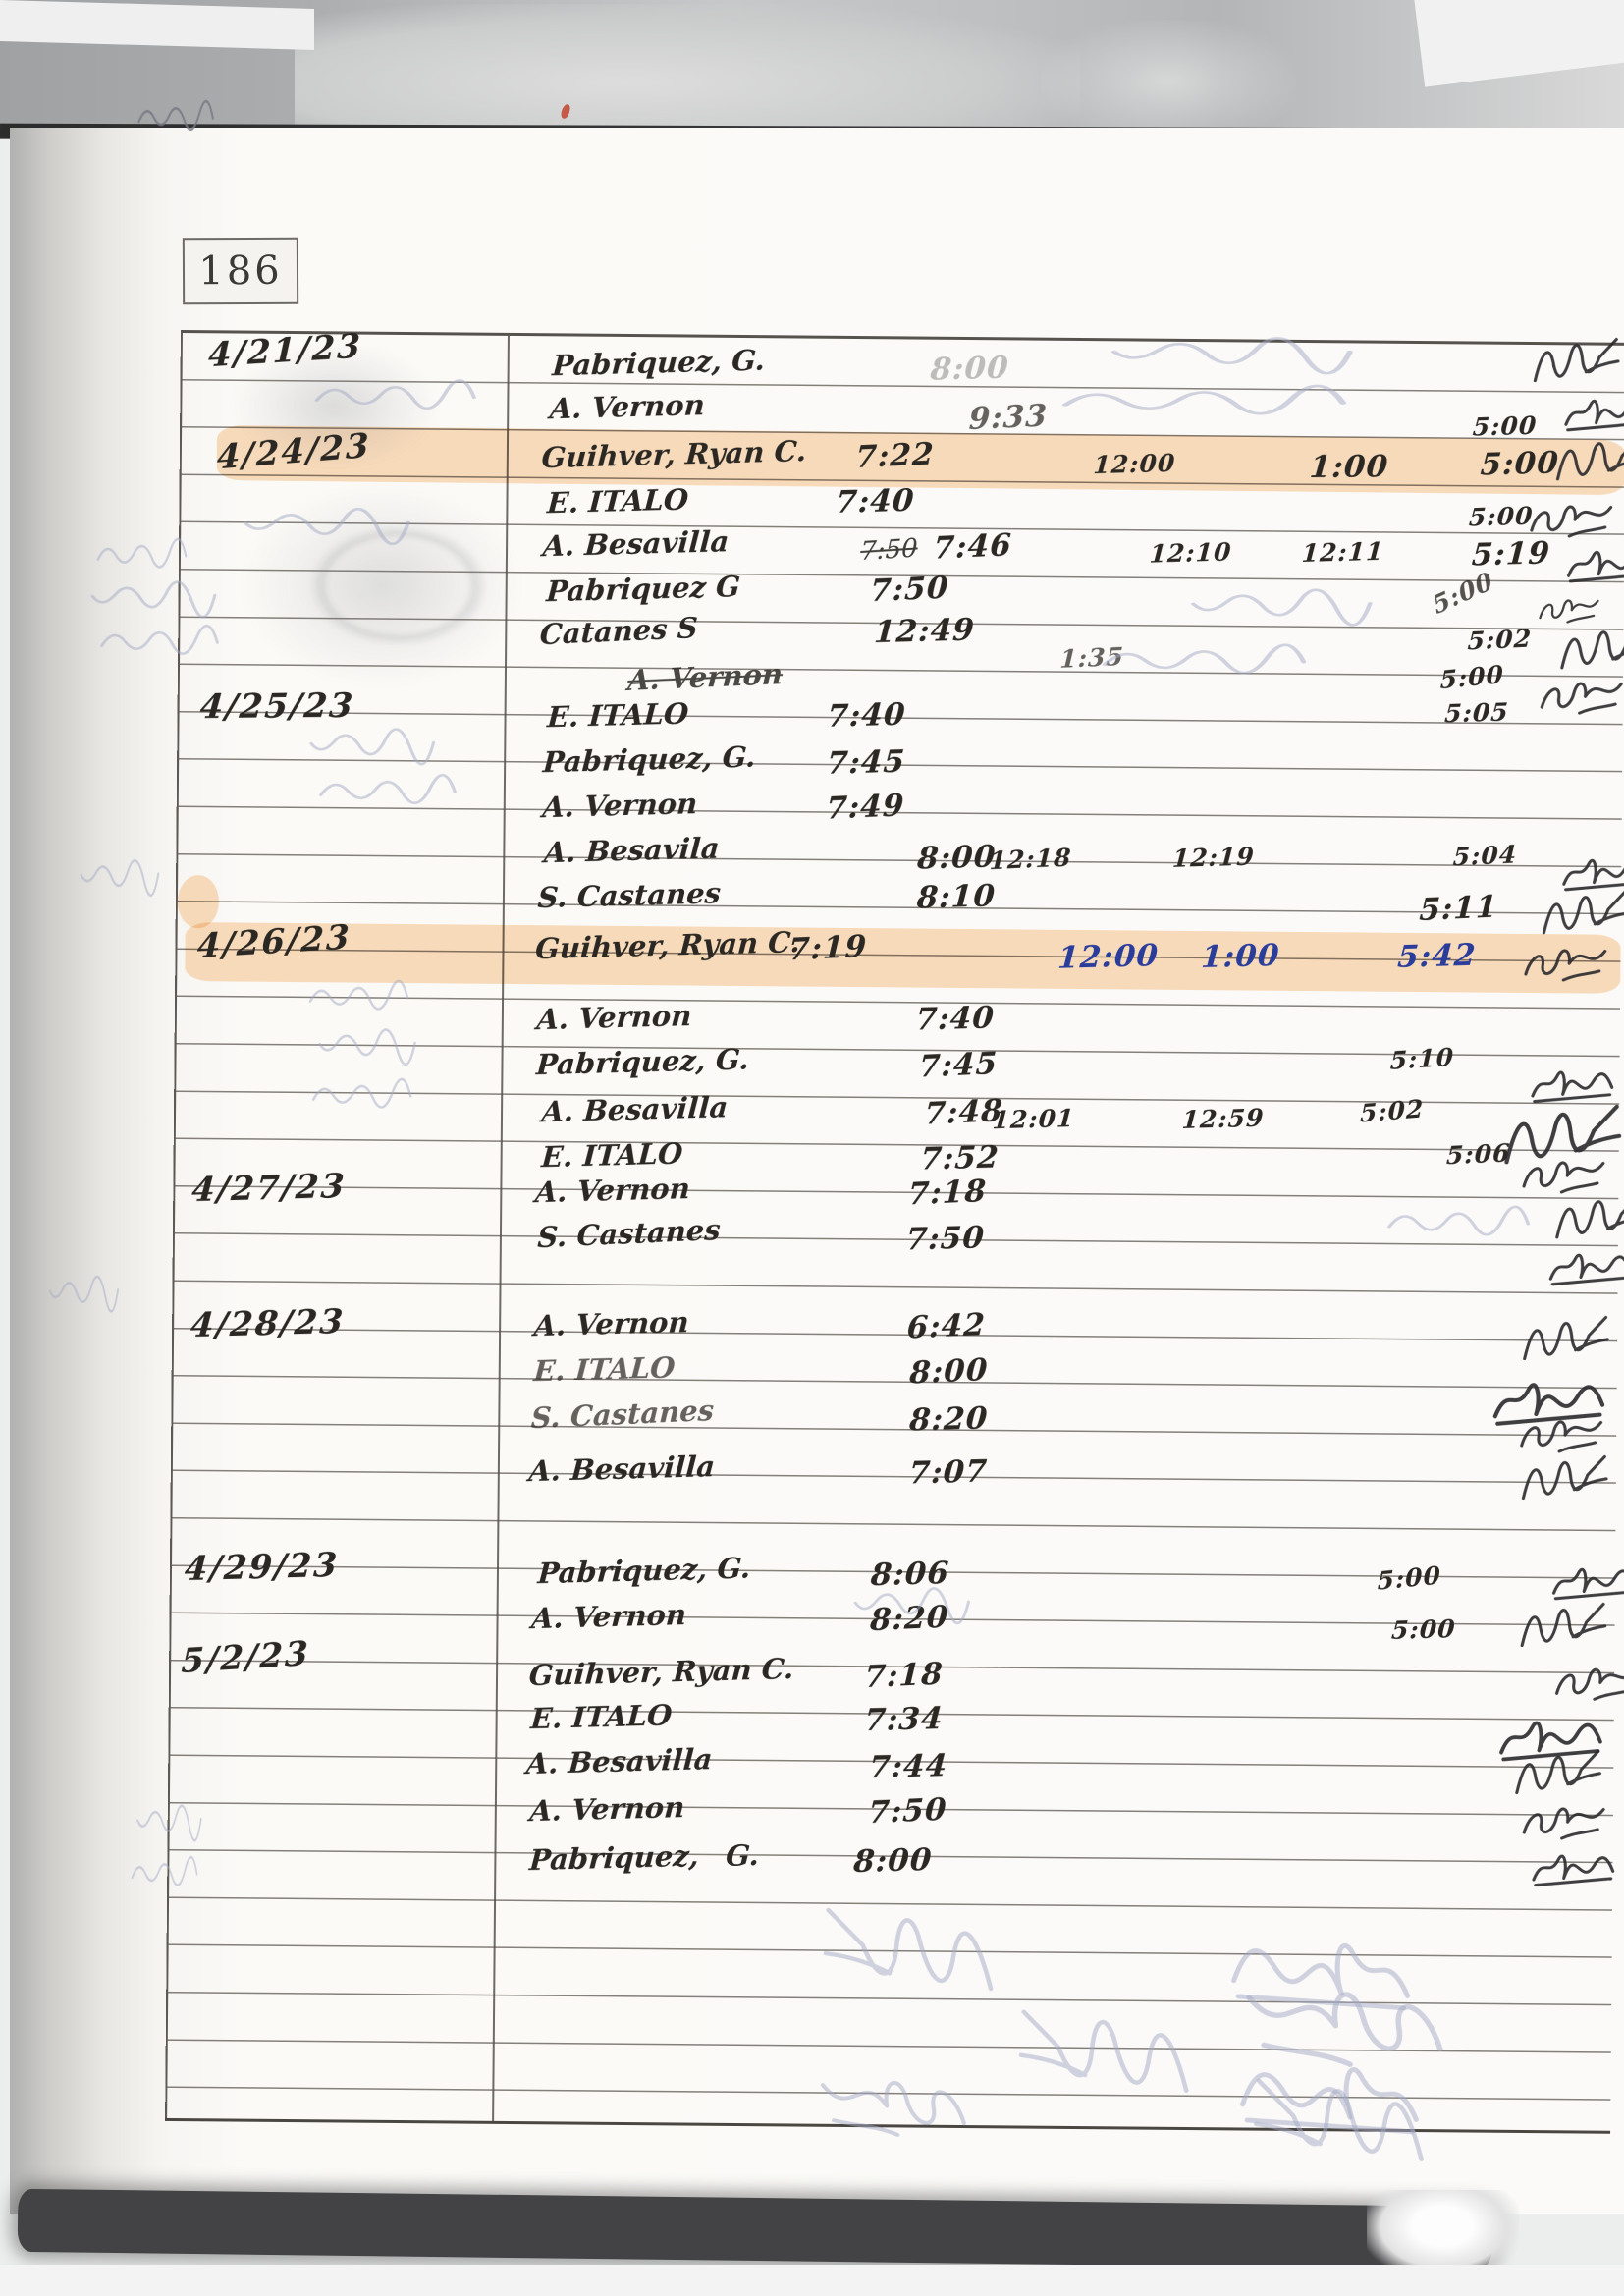  Describe the element at coordinates (907, 1811) in the screenshot. I see `handwritten-time: 7:50` at that location.